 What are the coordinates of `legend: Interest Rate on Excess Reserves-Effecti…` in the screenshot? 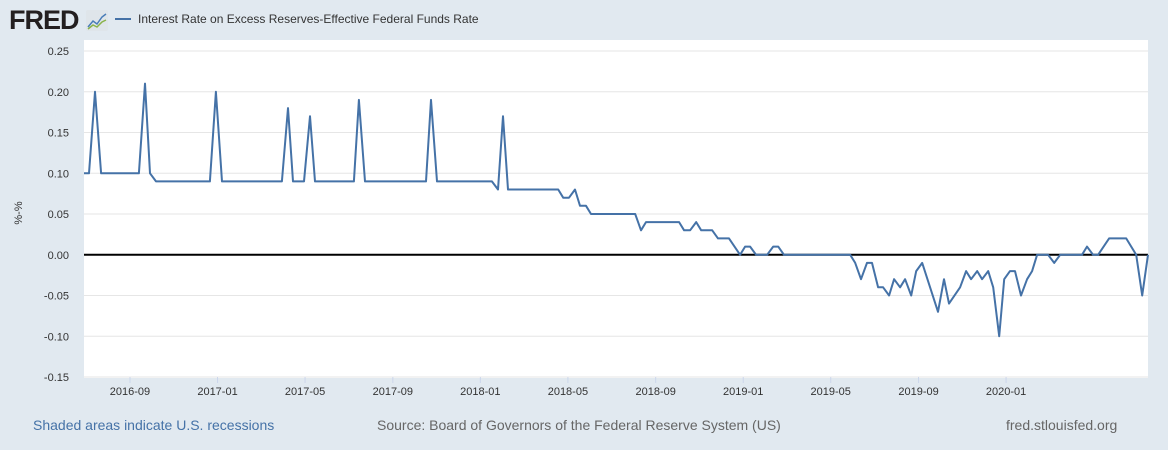 It's located at (297, 19).